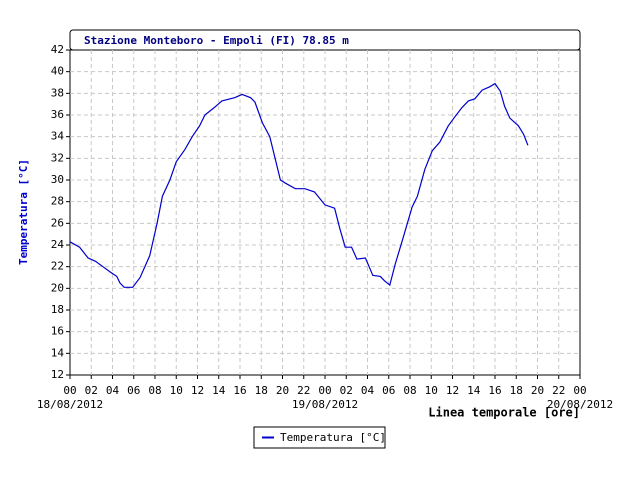  I want to click on legend-box, so click(319, 437).